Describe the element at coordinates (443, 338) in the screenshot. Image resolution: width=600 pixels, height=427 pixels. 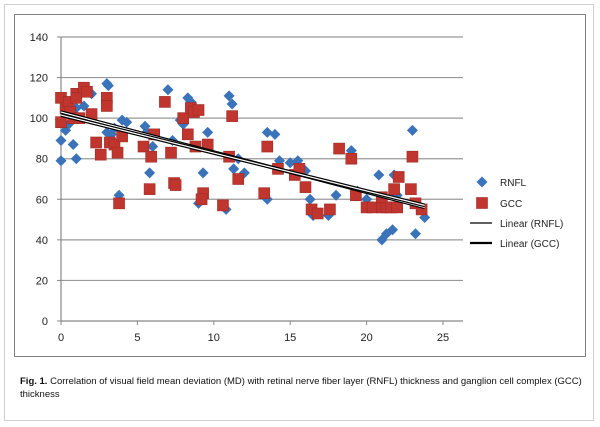
I see `x-tick-label: 25` at that location.